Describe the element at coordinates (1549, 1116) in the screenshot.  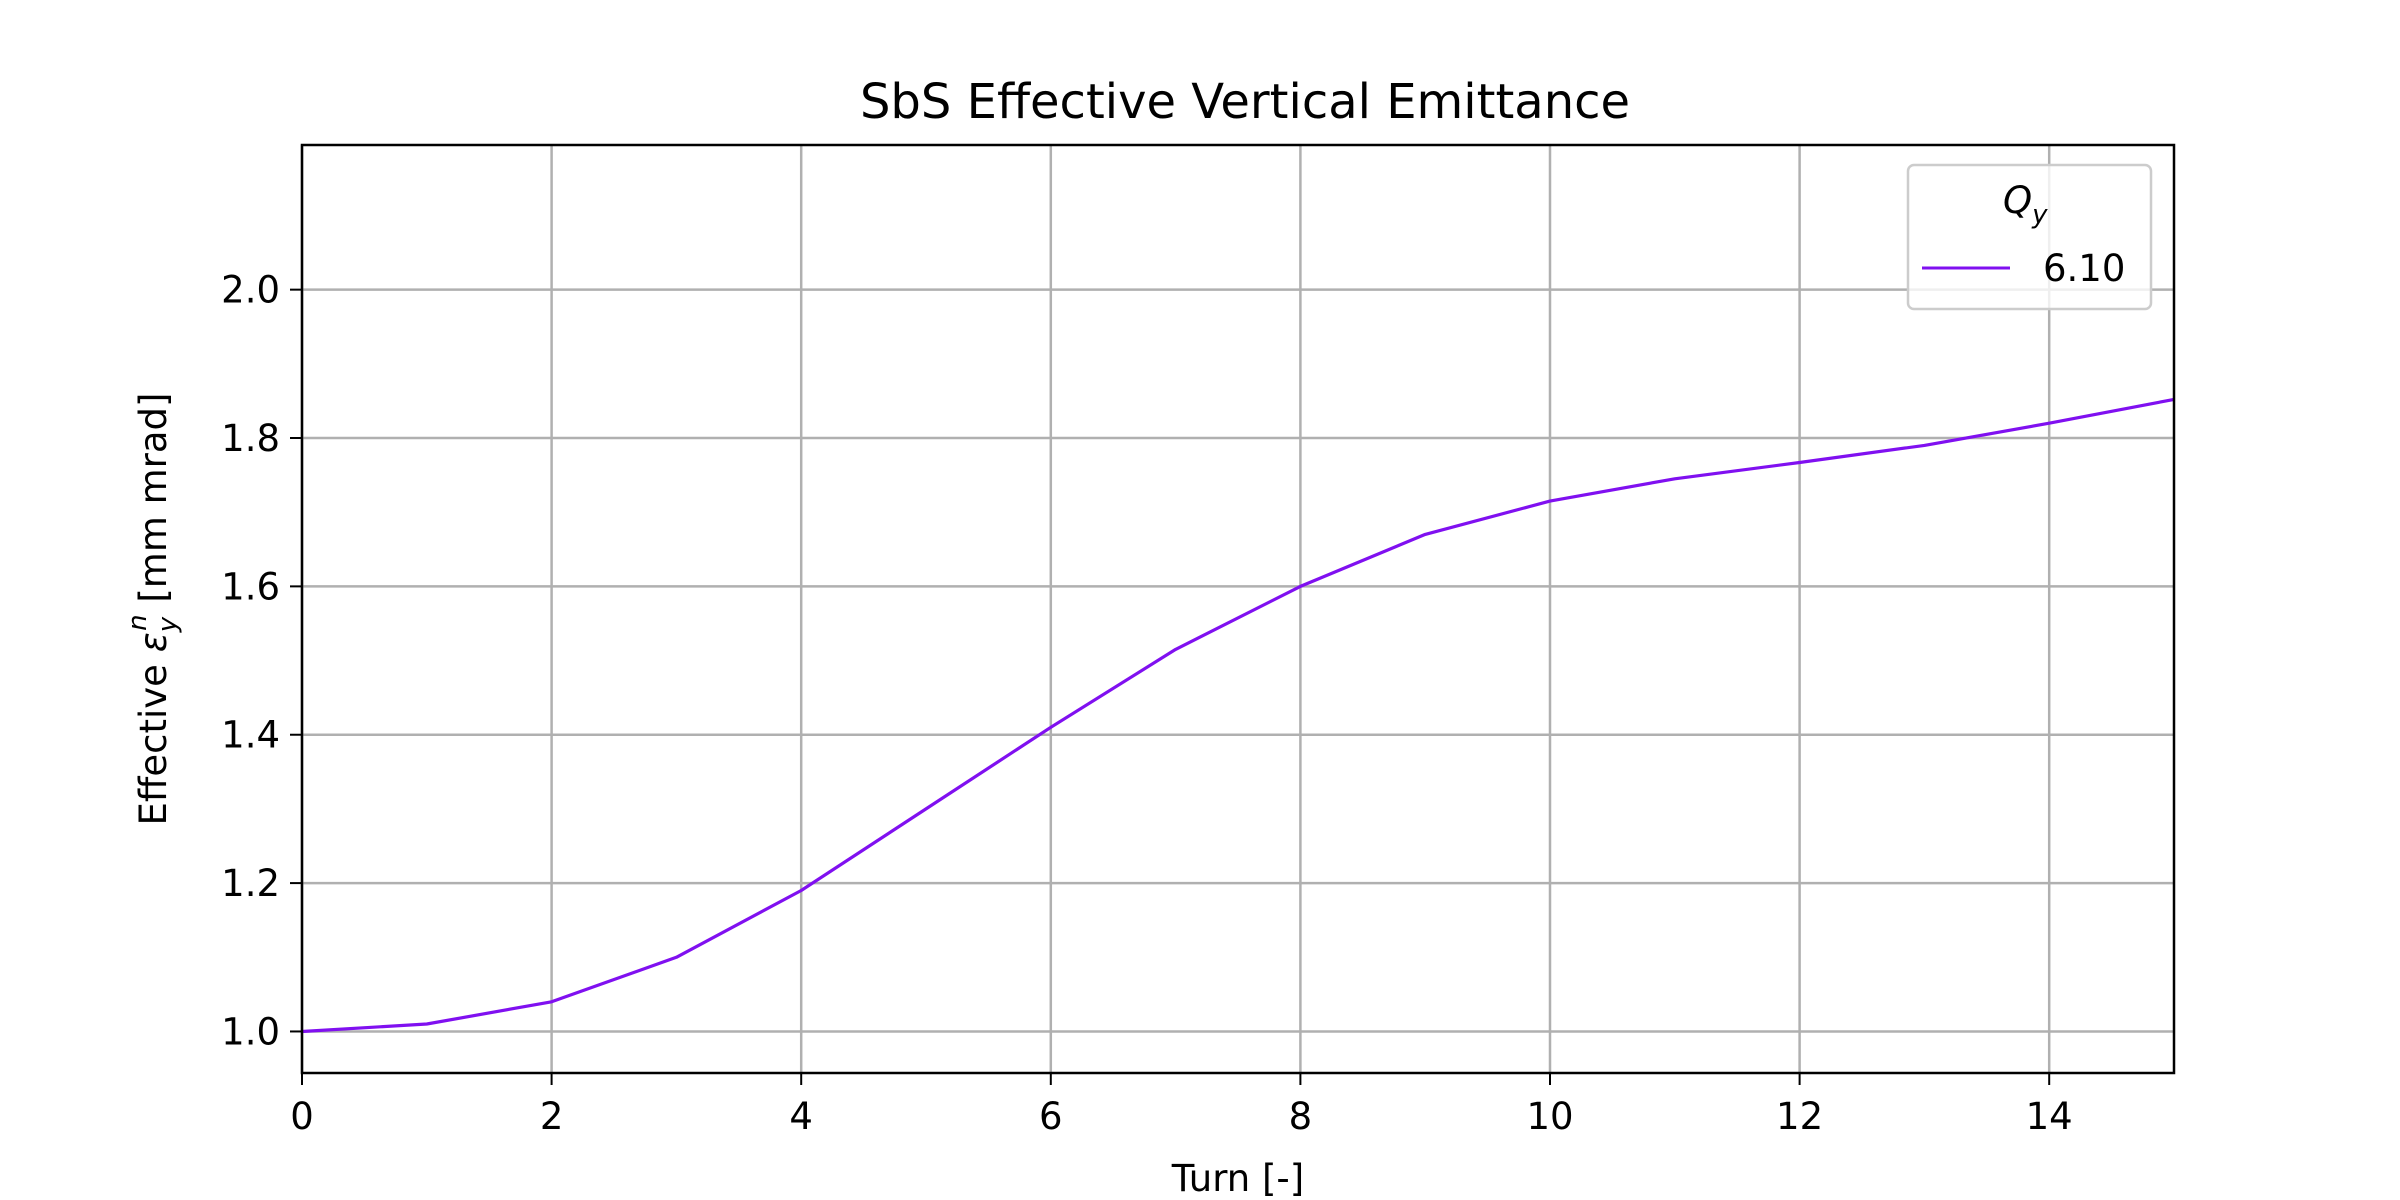
I see `x-tick-label: 10` at that location.